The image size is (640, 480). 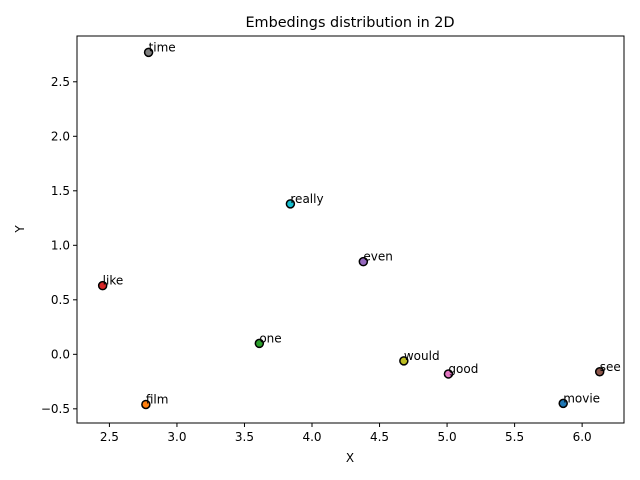 I want to click on y-axis-label: Y, so click(x=20, y=229).